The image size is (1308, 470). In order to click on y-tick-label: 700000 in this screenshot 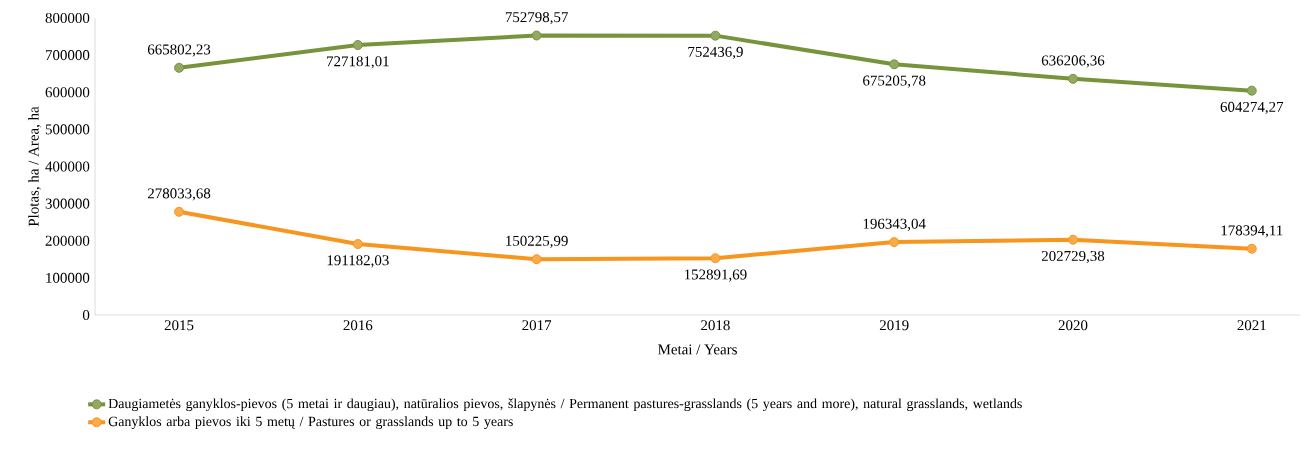, I will do `click(67, 55)`.